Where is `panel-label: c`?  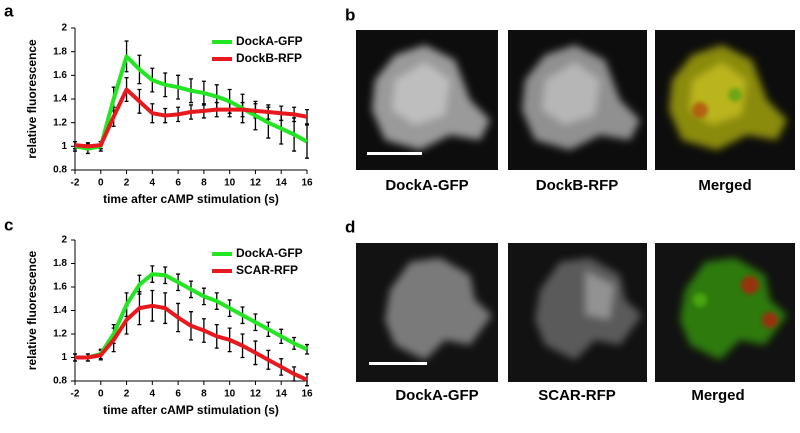
panel-label: c is located at coordinates (8, 224).